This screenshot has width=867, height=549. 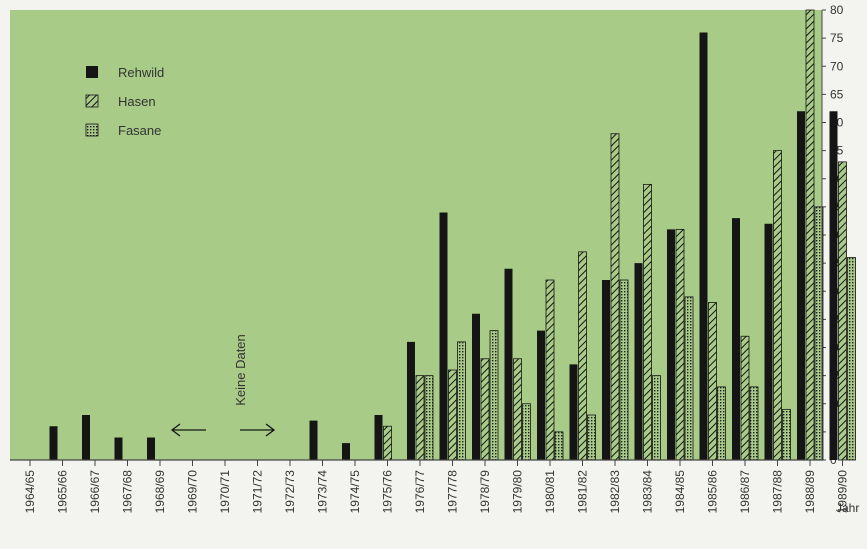 What do you see at coordinates (648, 492) in the screenshot?
I see `x-tick-label: 1983/84` at bounding box center [648, 492].